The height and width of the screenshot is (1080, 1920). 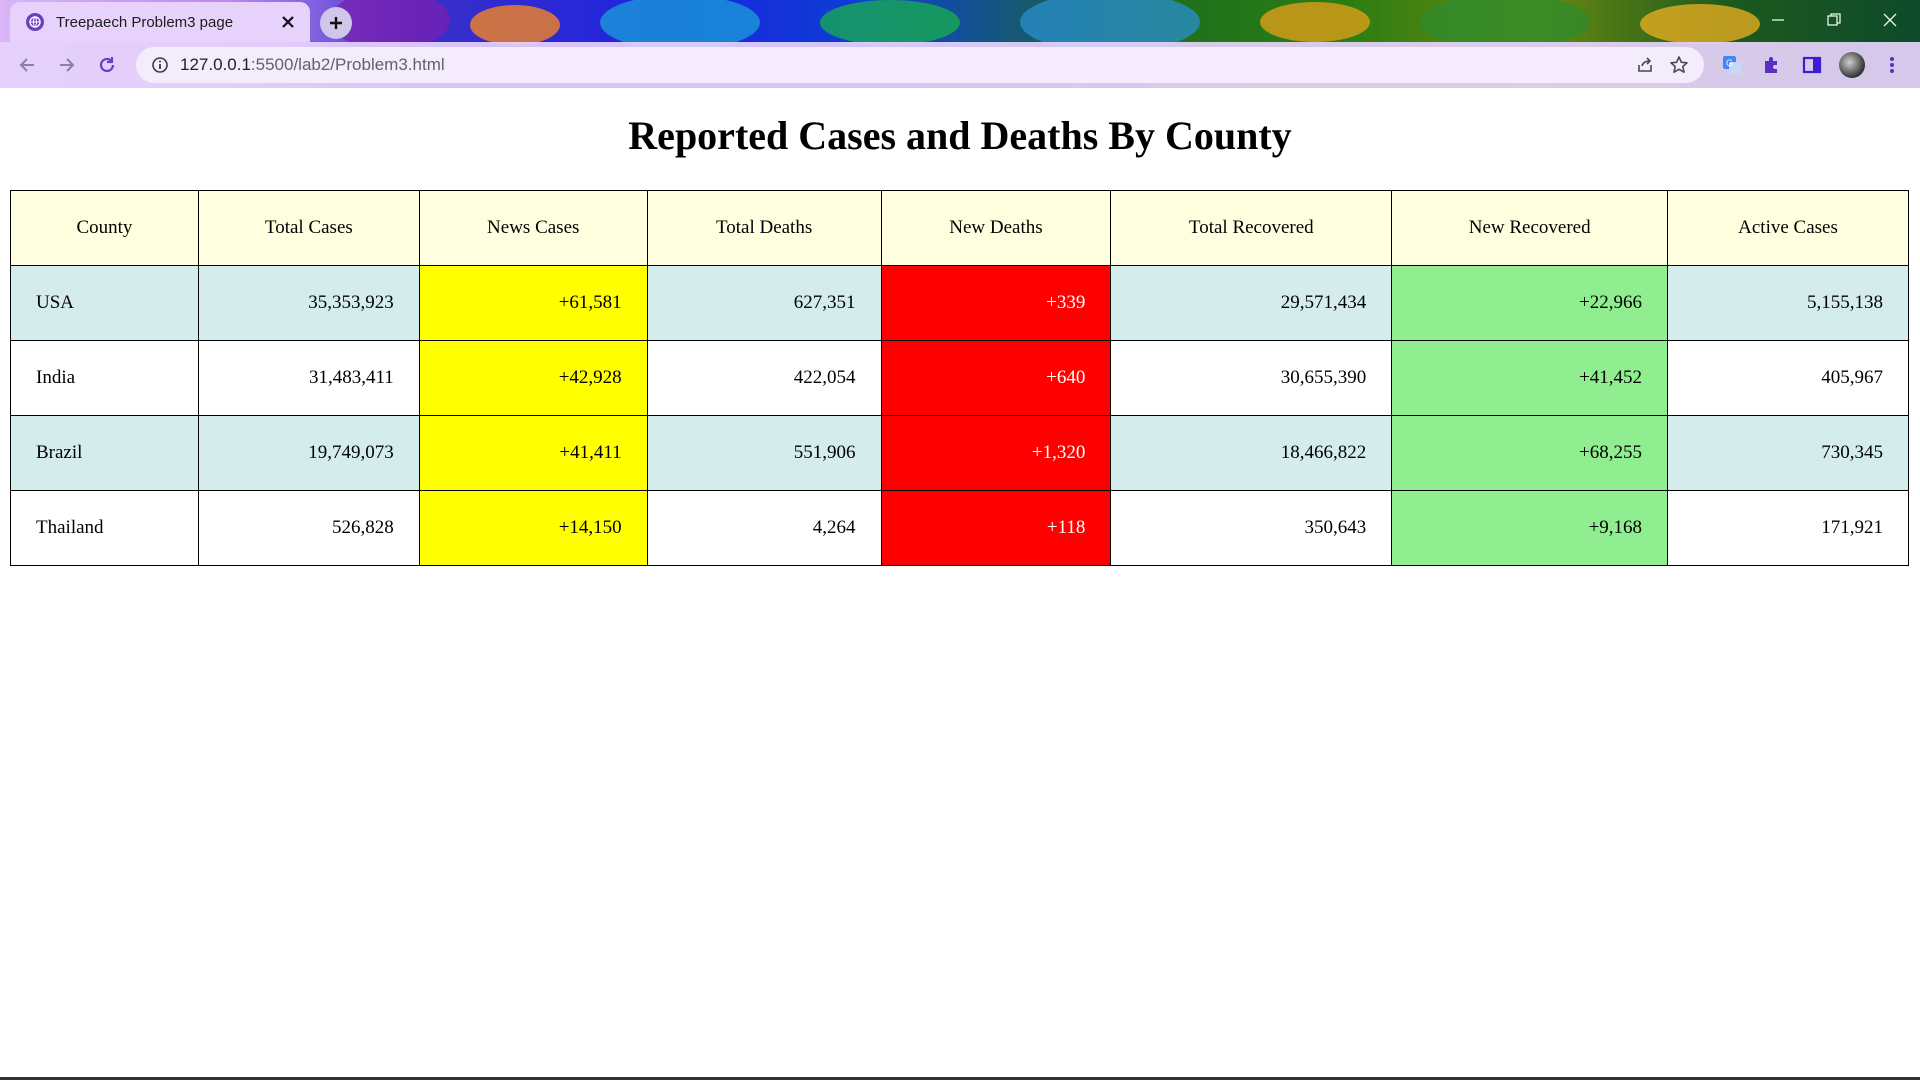 I want to click on avatar, so click(x=1852, y=65).